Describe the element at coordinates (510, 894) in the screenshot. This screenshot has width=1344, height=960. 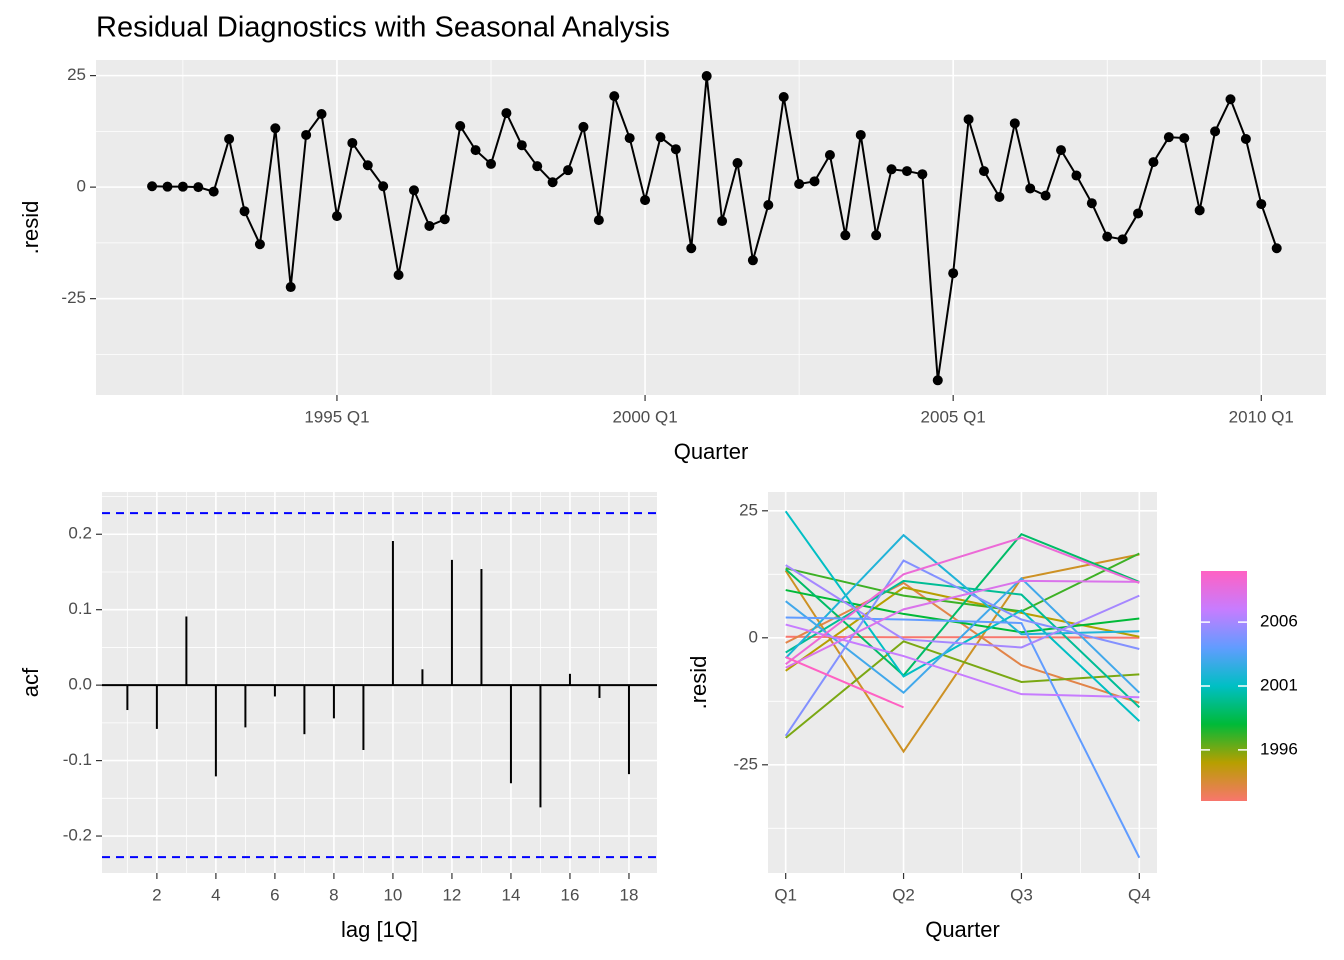
I see `x-tick-label: 14` at that location.